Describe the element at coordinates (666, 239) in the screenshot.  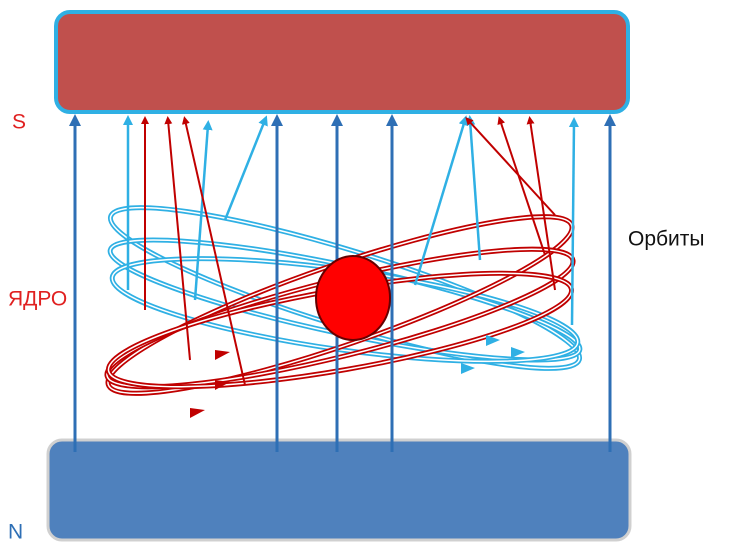
I see `orbits-label: Орбиты` at that location.